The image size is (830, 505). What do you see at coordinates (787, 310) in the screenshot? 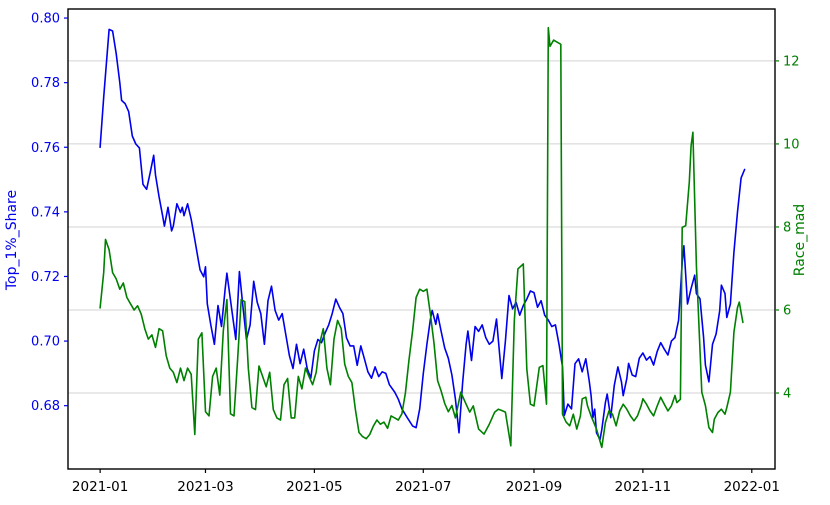
I see `right-axis-tick-label: 6` at bounding box center [787, 310].